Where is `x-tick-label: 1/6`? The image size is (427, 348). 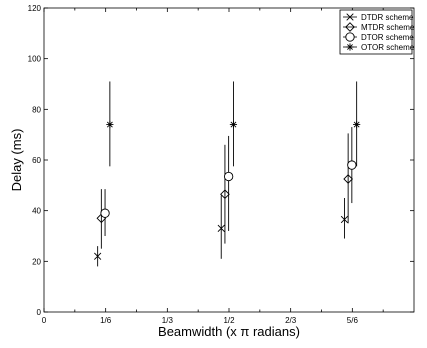 x-tick-label: 1/6 is located at coordinates (106, 320).